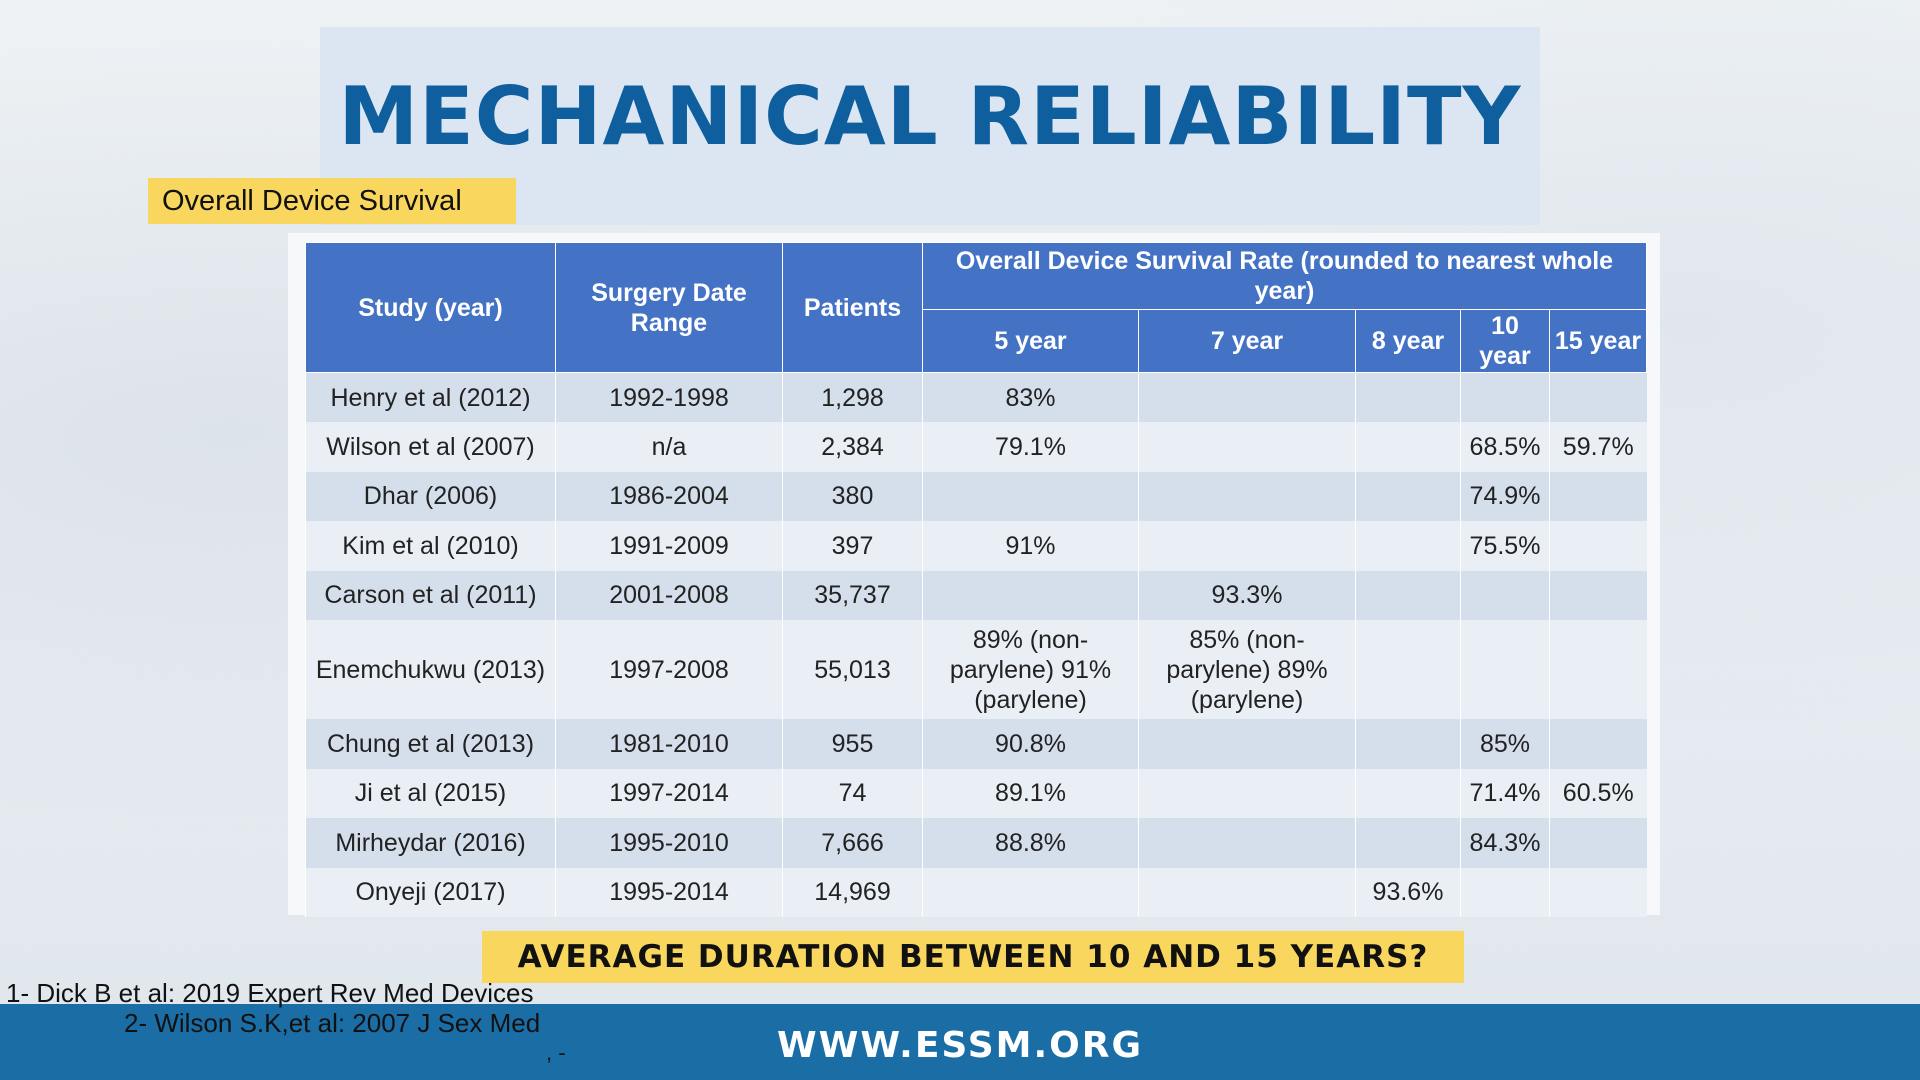 The image size is (1920, 1080). I want to click on cell-date-range: 1995-2010, so click(669, 843).